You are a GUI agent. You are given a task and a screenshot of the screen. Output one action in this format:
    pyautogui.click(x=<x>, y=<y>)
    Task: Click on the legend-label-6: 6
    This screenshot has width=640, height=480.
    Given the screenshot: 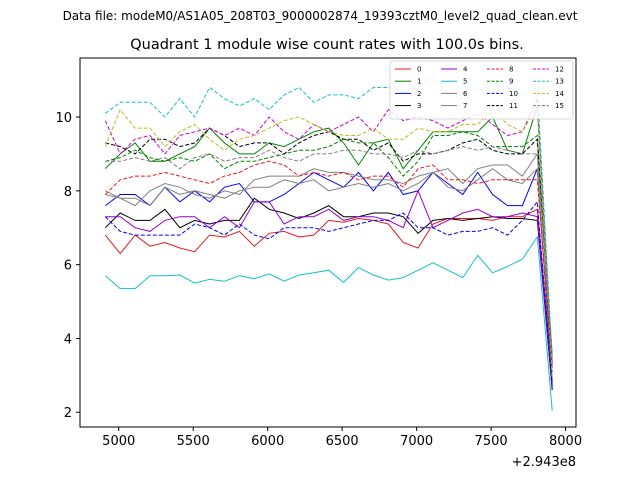 What is the action you would take?
    pyautogui.click(x=465, y=94)
    